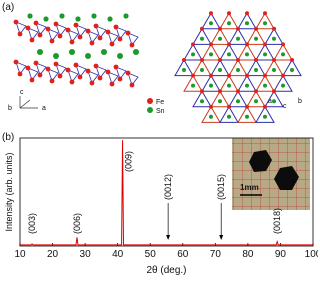  I want to click on peak-label: (0015), so click(221, 187).